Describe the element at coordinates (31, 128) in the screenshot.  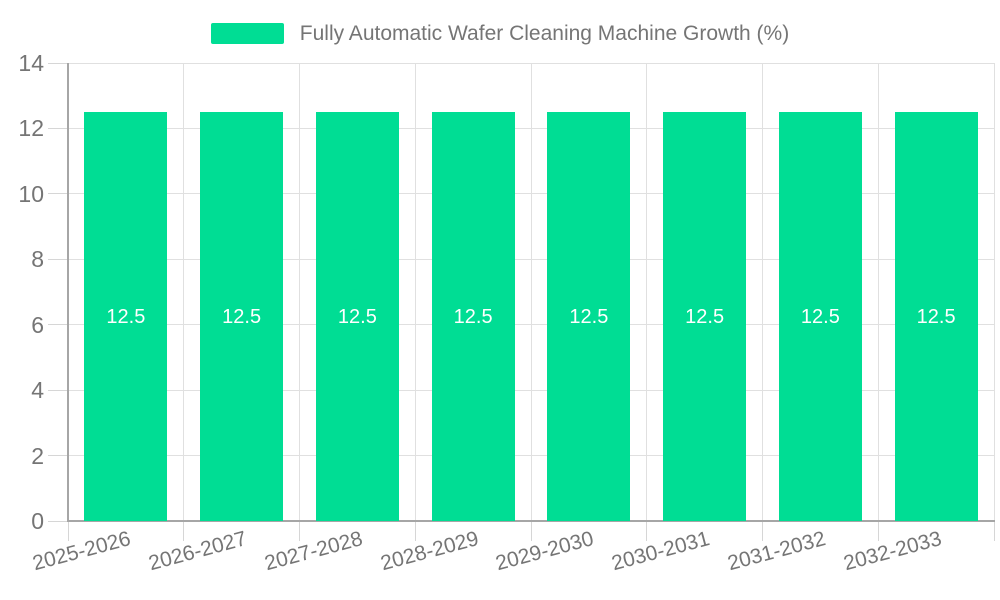
I see `y-tick-label: 12` at that location.